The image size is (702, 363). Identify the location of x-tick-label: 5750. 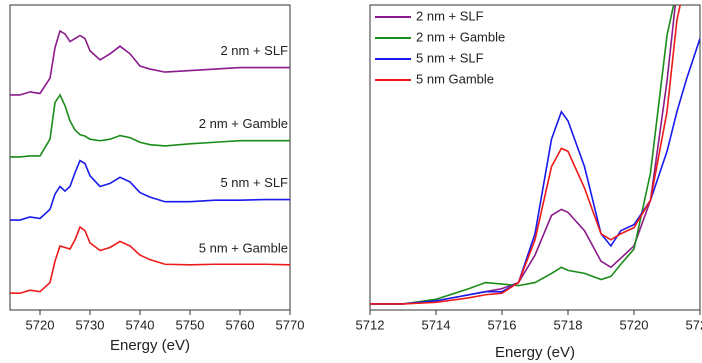
(190, 324).